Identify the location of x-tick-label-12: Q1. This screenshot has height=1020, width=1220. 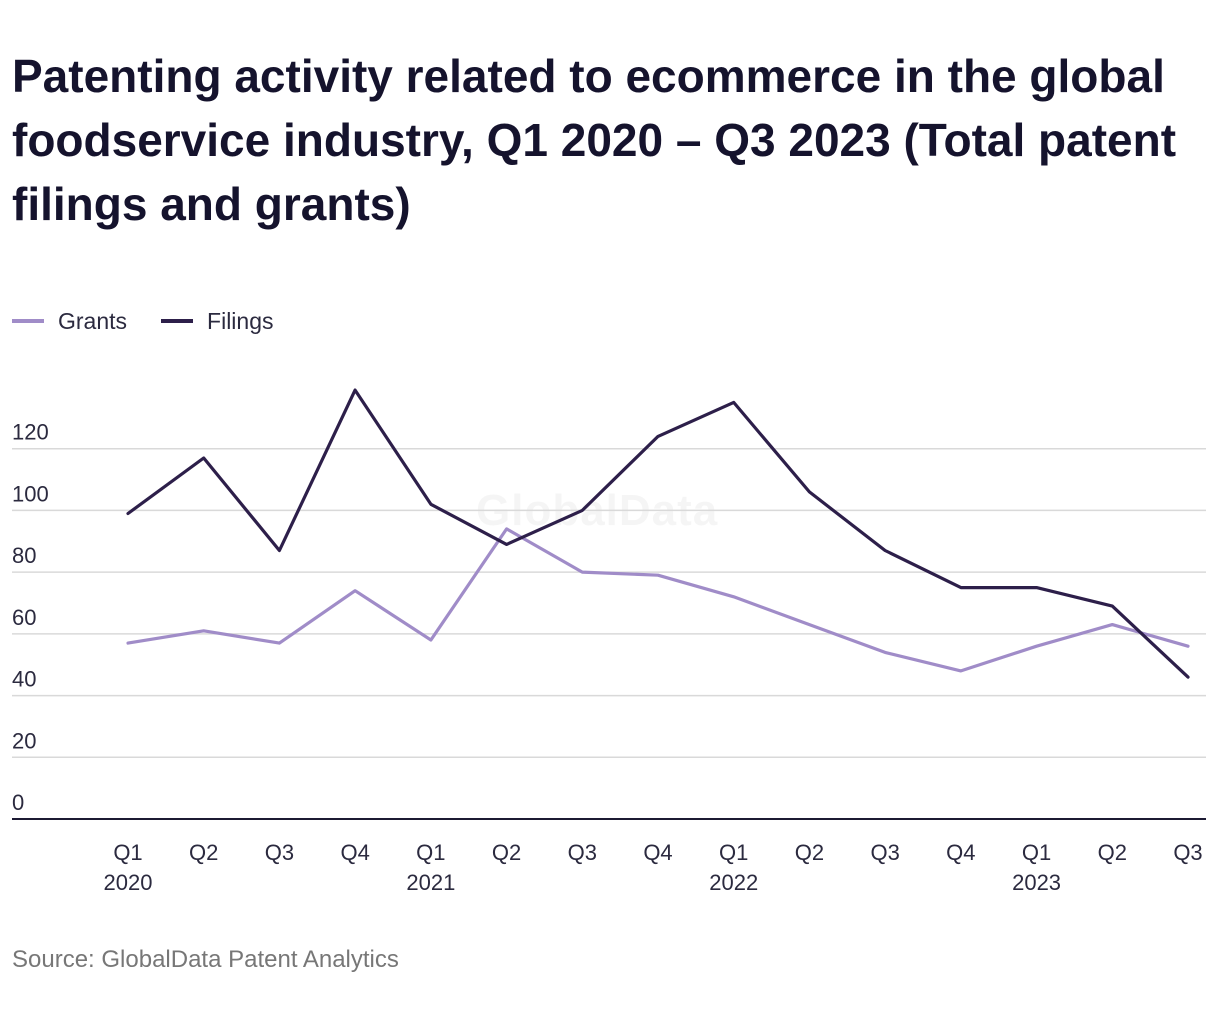
(1036, 852).